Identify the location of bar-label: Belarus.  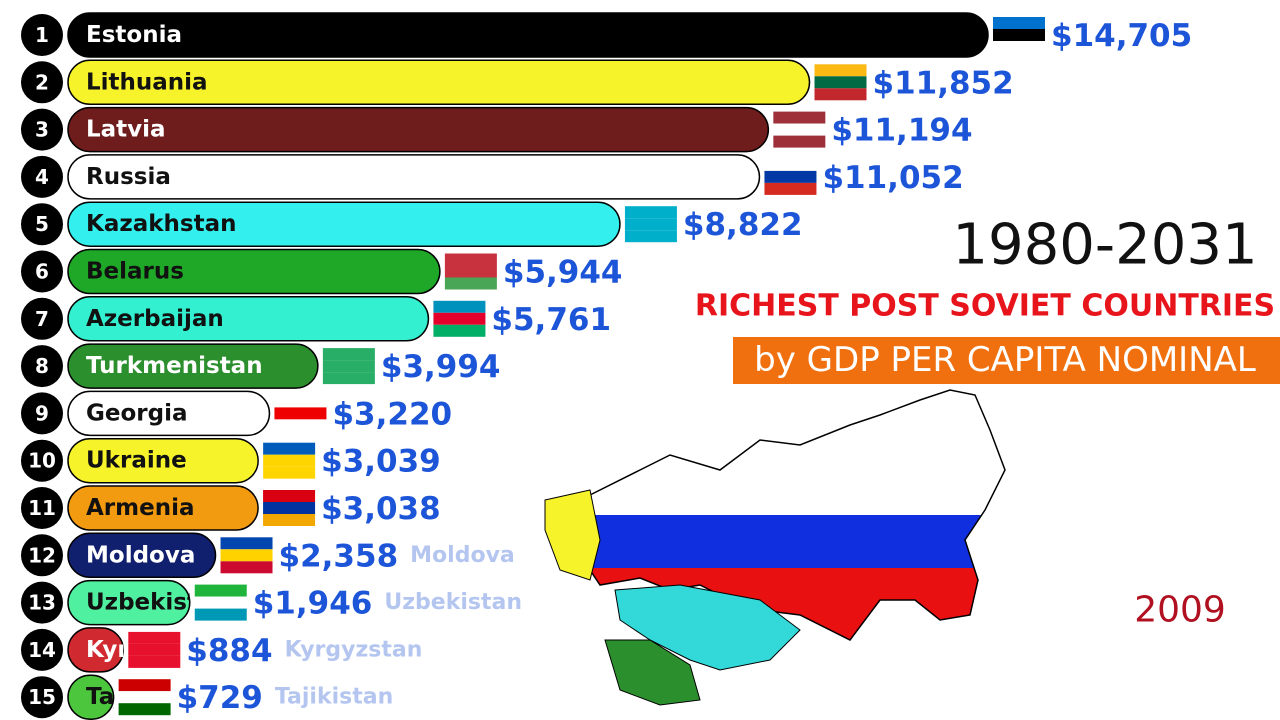
(135, 272).